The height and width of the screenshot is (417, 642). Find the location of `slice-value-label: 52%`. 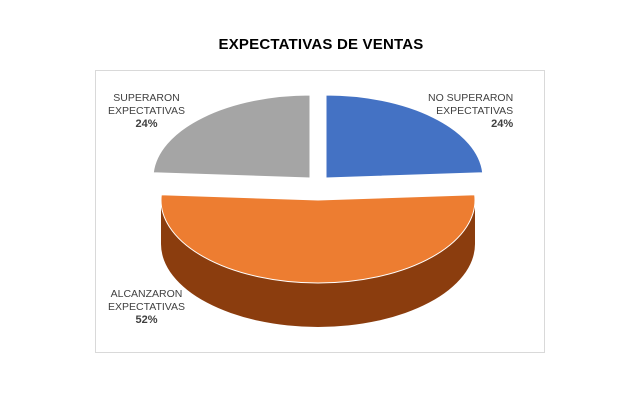

slice-value-label: 52% is located at coordinates (146, 320).